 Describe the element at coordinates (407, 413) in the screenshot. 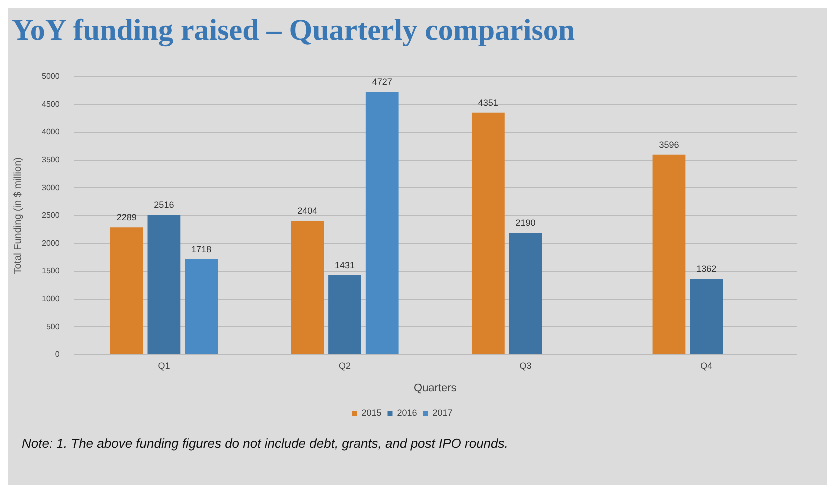

I see `legend-label: 2016` at that location.